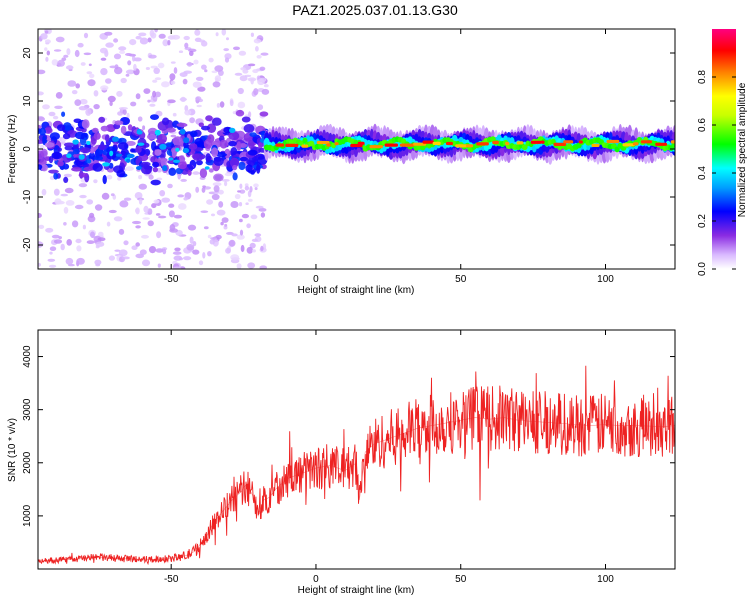  What do you see at coordinates (702, 125) in the screenshot?
I see `colorbar-tick-label: 0.6` at bounding box center [702, 125].